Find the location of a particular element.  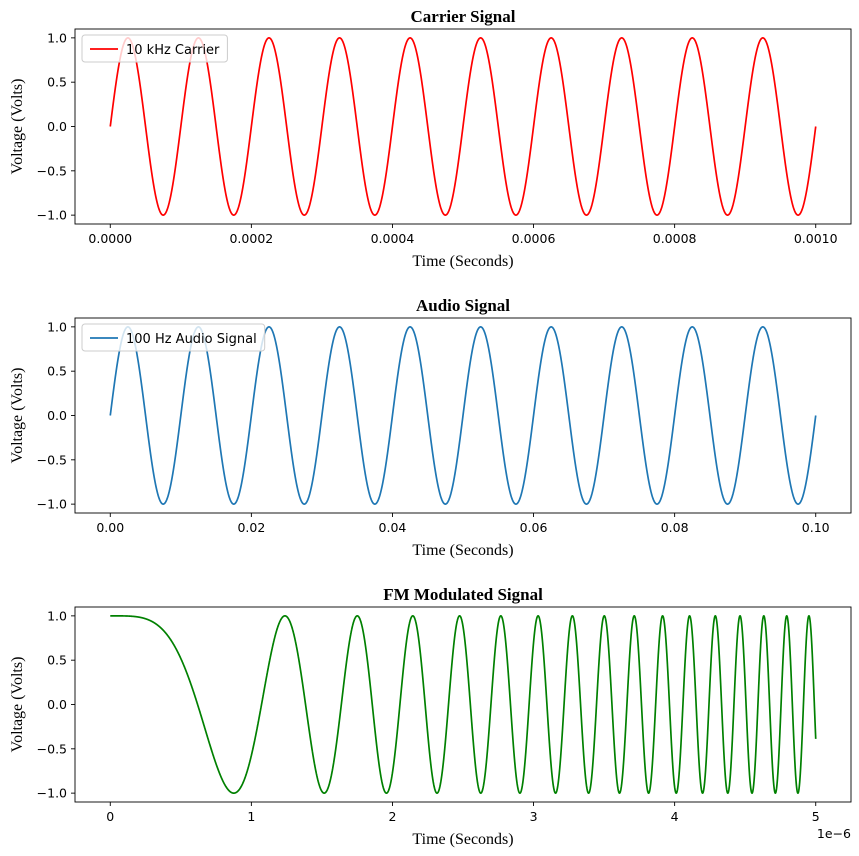

x-tick-label: 0.04 is located at coordinates (393, 527).